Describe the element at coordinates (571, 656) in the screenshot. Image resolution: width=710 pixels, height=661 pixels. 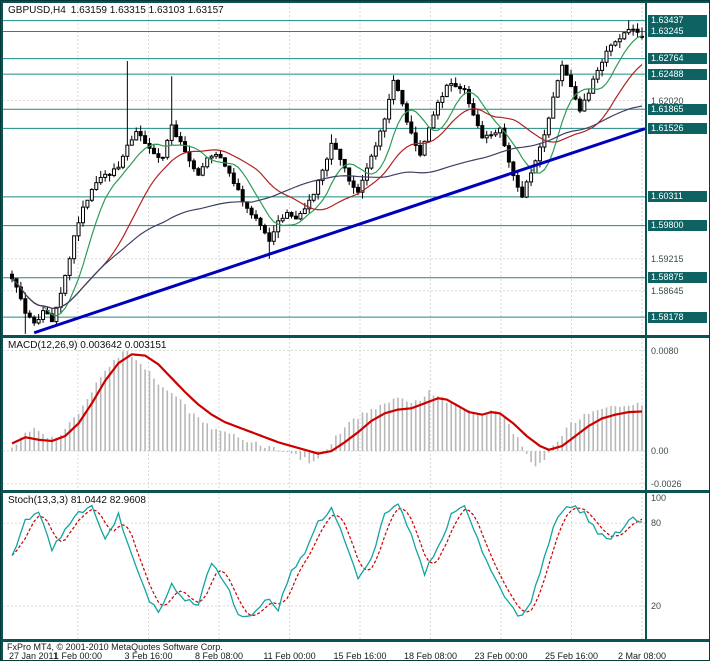
I see `time-axis-label: 25 Feb 16:00` at that location.